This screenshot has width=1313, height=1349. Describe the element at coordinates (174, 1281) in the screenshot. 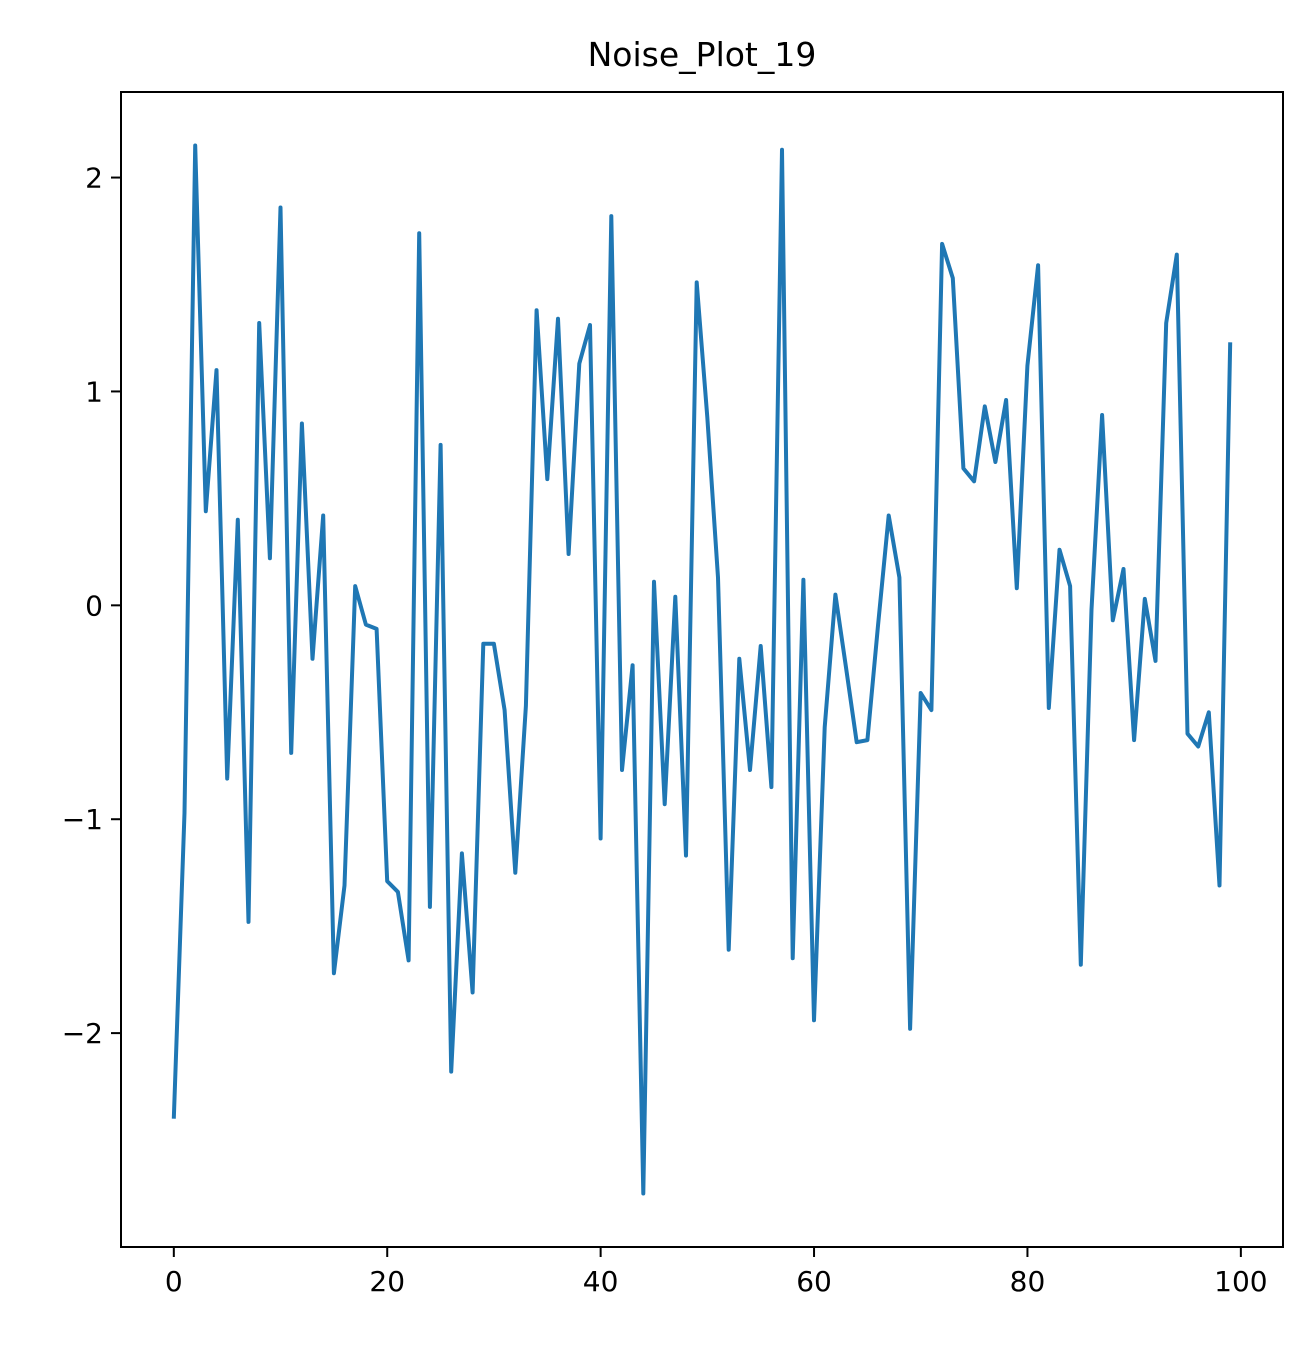

I see `x-tick-label: 0` at that location.